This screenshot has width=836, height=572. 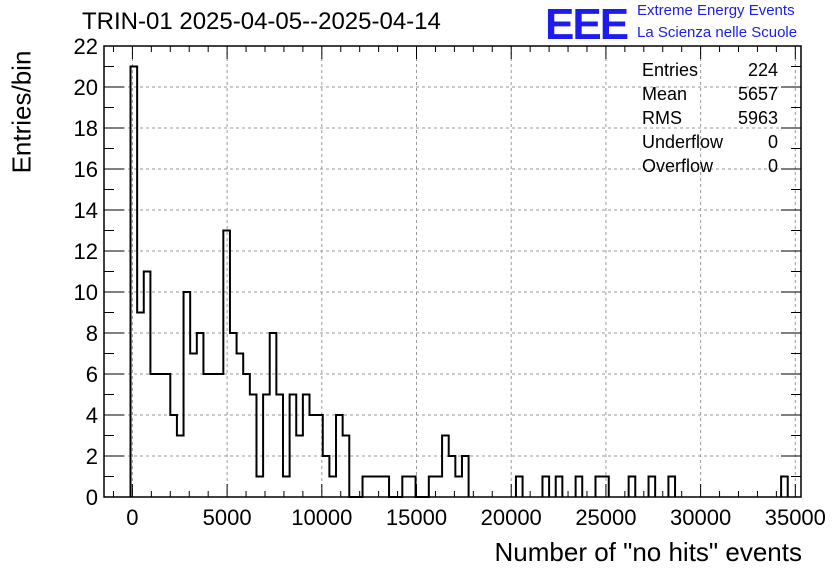 What do you see at coordinates (92, 497) in the screenshot?
I see `y-tick-label: 0` at bounding box center [92, 497].